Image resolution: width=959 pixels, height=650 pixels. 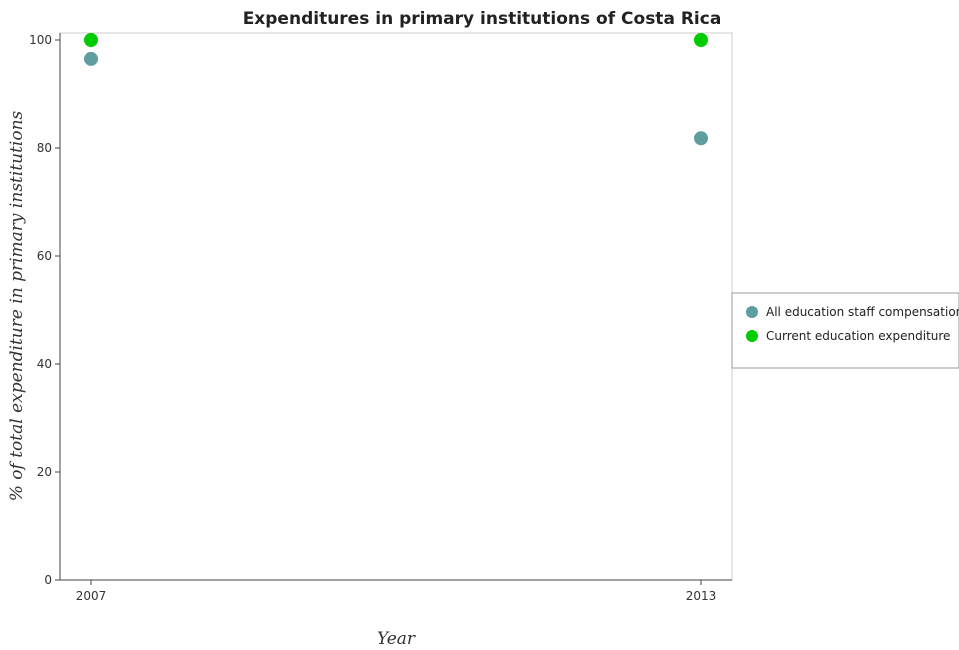 I want to click on data-point-series-1-2007, so click(x=91, y=40).